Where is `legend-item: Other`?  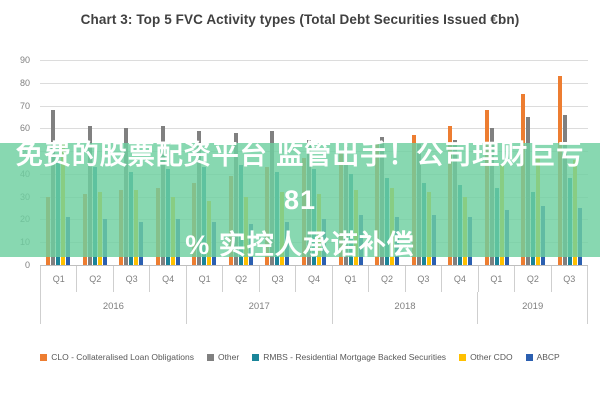 legend-item: Other is located at coordinates (223, 357).